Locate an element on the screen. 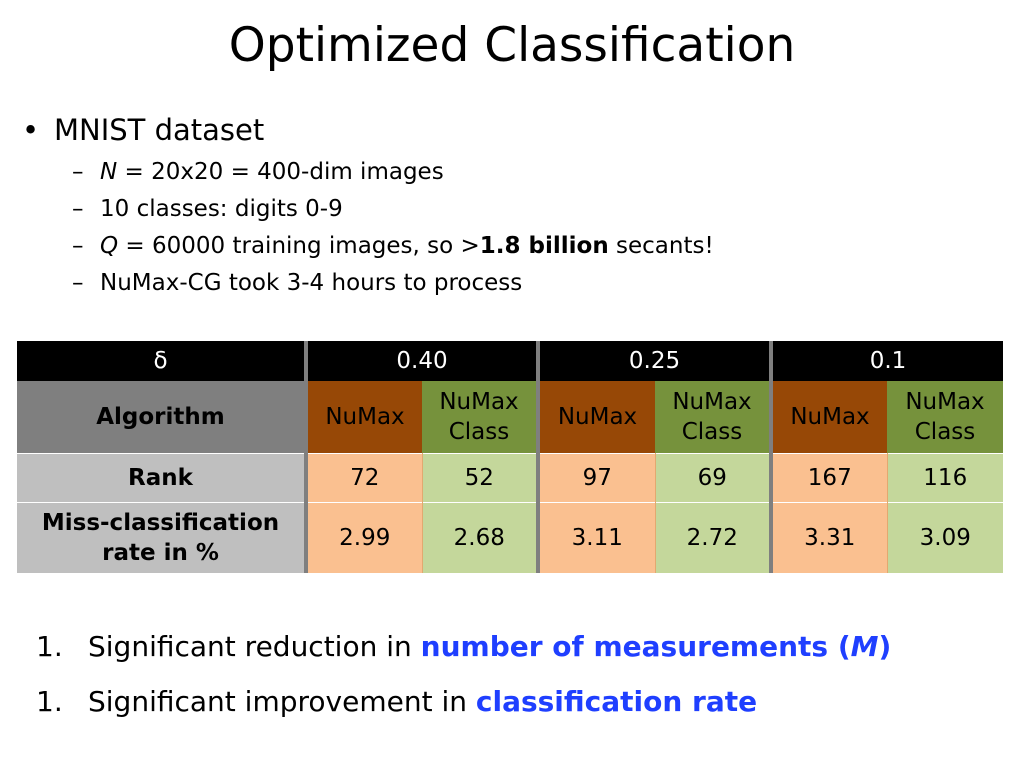 The image size is (1024, 768). main-bullet-text: MNIST dataset is located at coordinates (159, 130).